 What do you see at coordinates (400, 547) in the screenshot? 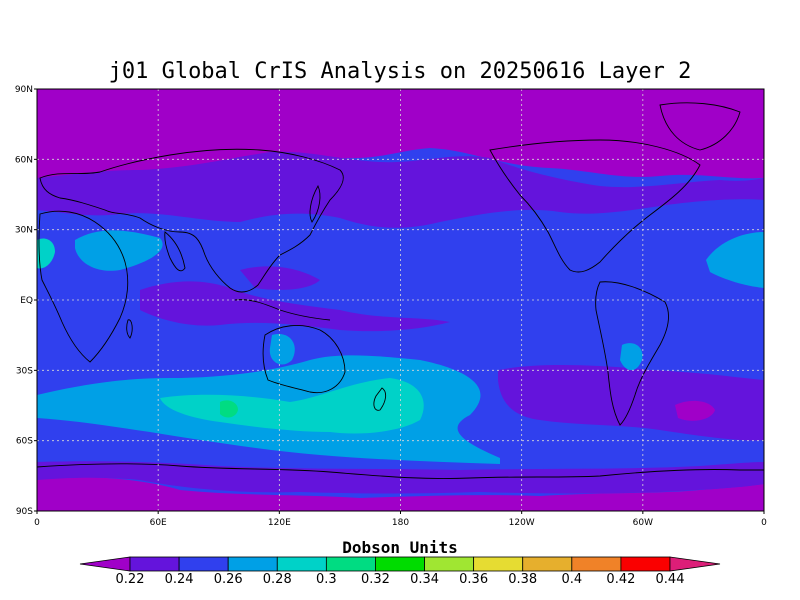
I see `colorbar-title: Dobson Units` at bounding box center [400, 547].